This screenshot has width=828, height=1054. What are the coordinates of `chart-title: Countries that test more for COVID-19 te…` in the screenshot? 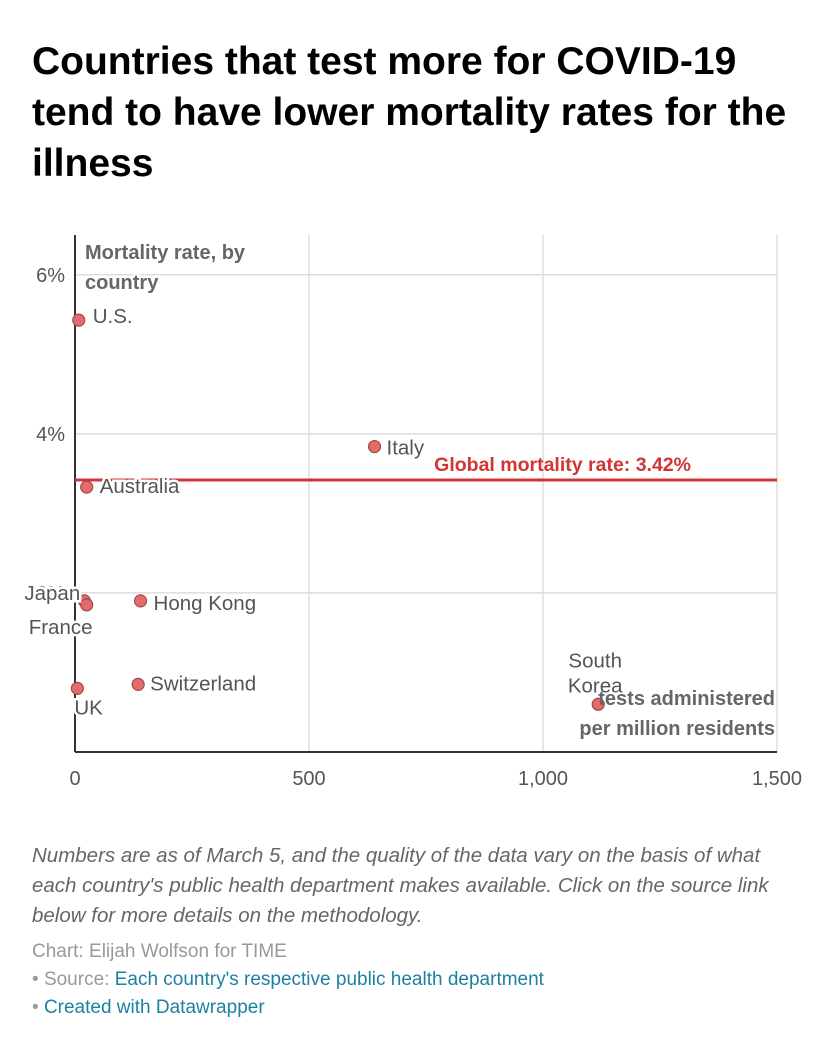 It's located at (409, 112).